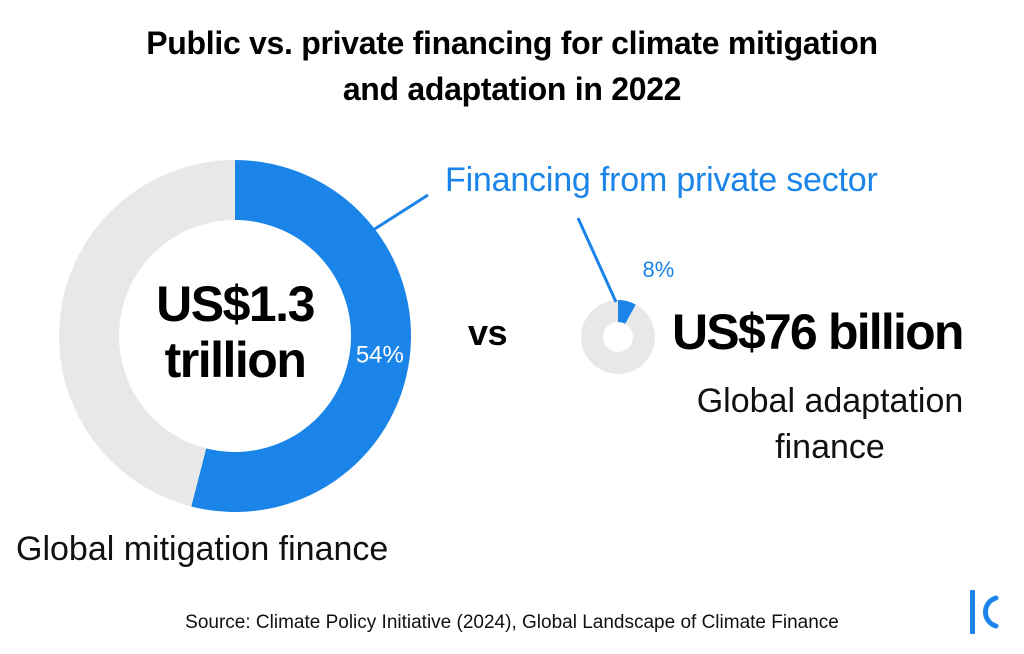  Describe the element at coordinates (830, 447) in the screenshot. I see `adaptation-name-line-2: finance` at that location.